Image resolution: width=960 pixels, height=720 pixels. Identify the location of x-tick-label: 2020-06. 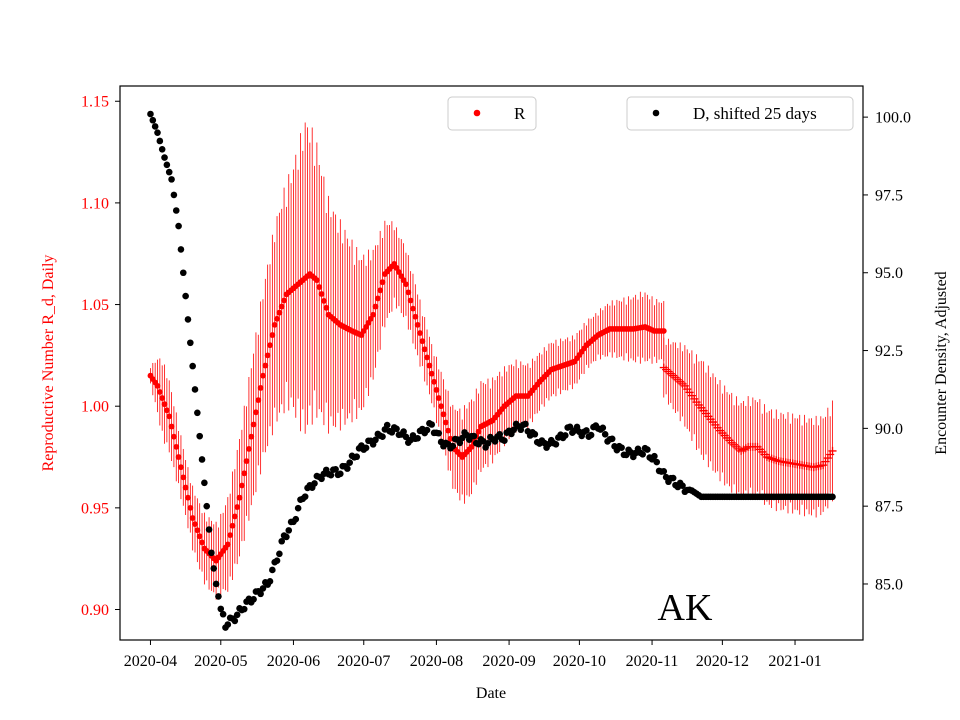
(293, 661).